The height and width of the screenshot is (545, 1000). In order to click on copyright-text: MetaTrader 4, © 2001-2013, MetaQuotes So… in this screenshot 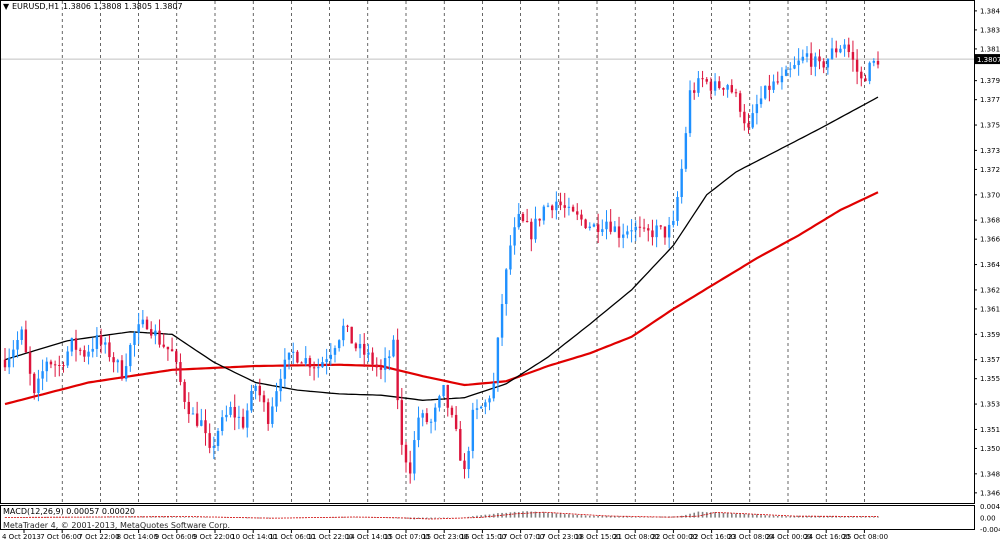, I will do `click(116, 525)`.